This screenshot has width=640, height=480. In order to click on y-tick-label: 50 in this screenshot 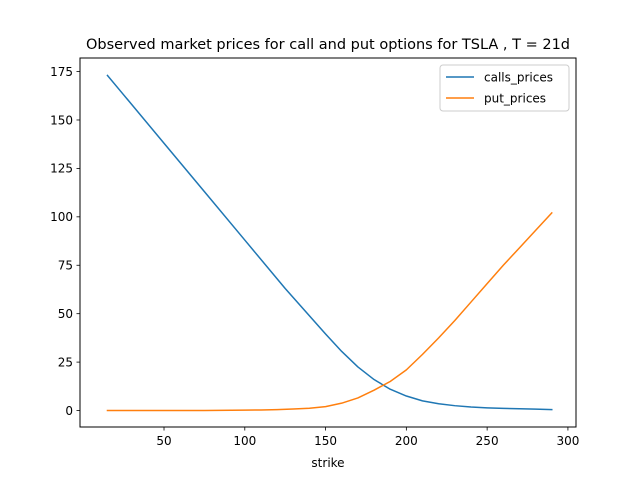, I will do `click(65, 314)`.